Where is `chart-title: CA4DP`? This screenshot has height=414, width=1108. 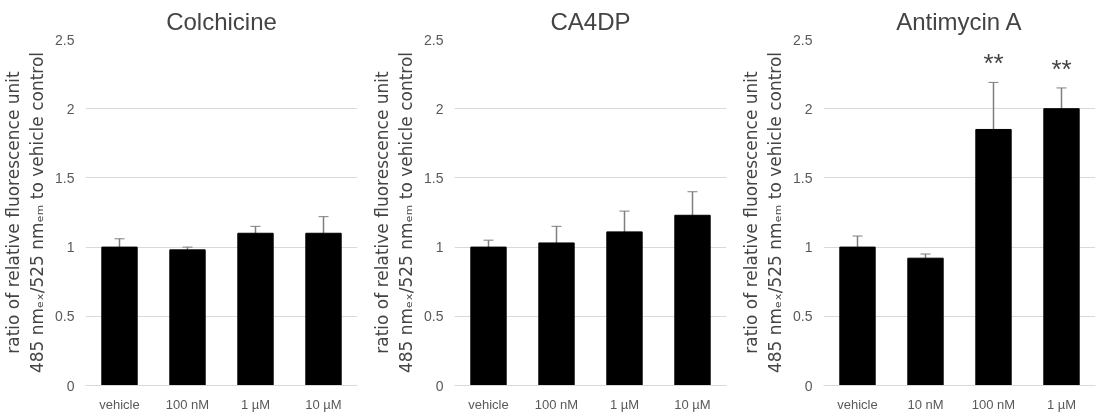 chart-title: CA4DP is located at coordinates (590, 21).